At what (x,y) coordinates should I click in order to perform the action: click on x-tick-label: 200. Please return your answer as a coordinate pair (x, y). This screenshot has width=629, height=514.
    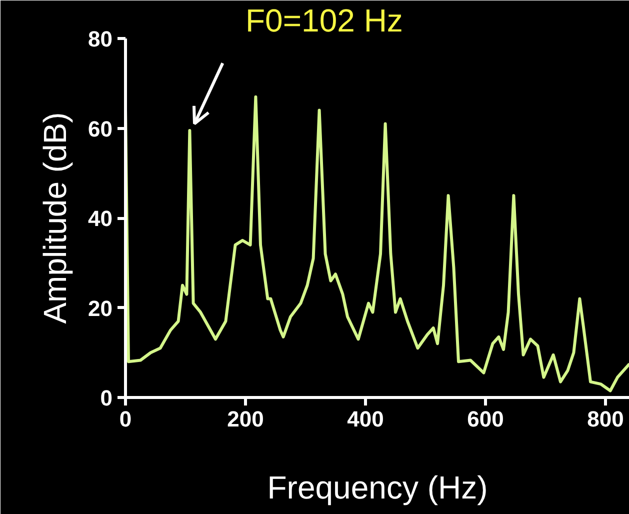
    Looking at the image, I should click on (245, 419).